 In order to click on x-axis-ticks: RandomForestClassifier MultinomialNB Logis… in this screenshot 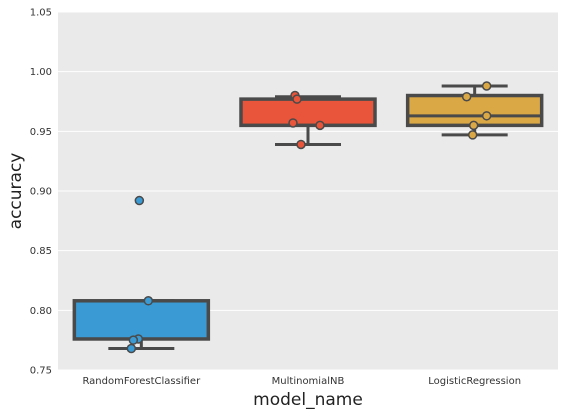, I will do `click(301, 381)`.